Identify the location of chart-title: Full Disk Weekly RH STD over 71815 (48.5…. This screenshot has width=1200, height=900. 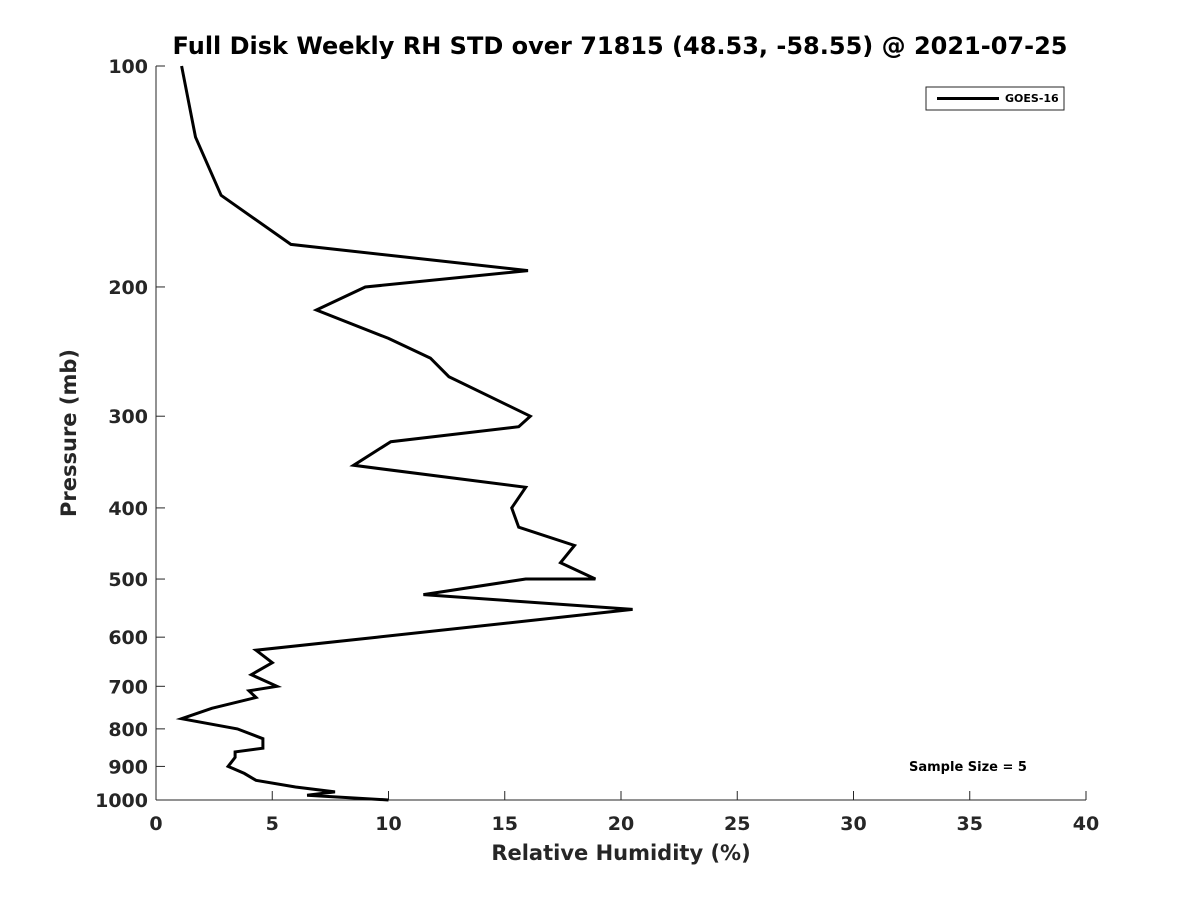
(620, 46).